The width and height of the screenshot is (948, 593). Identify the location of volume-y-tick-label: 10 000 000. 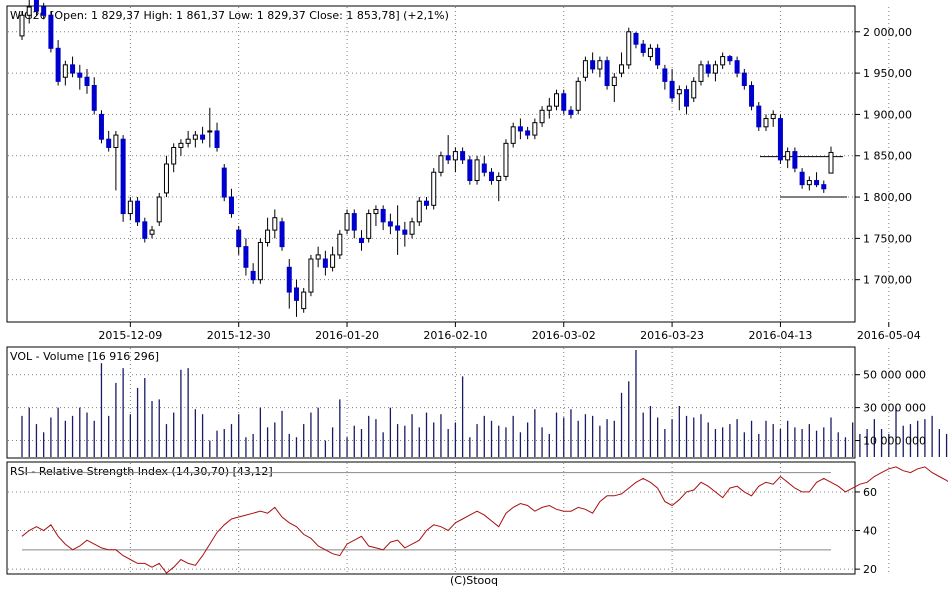
(894, 441).